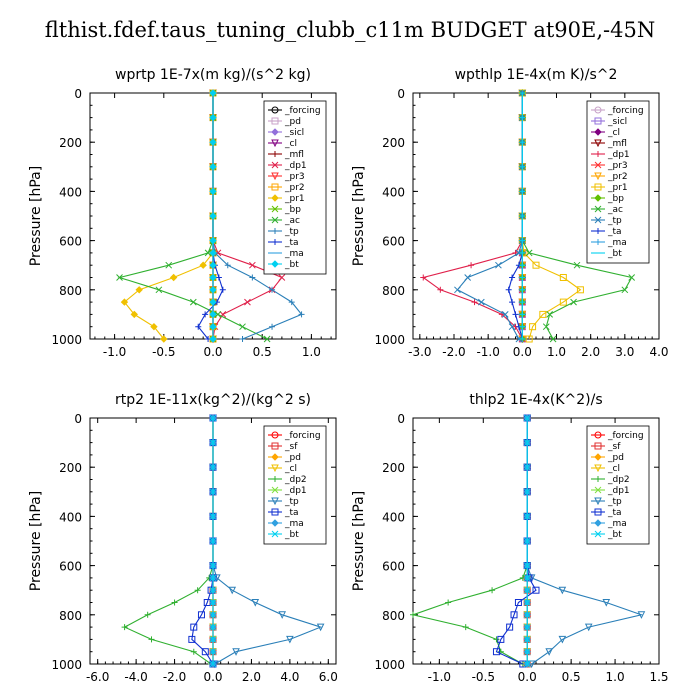 This screenshot has height=700, width=700. What do you see at coordinates (359, 541) in the screenshot?
I see `y-axis-label: Pressure [hPa]` at bounding box center [359, 541].